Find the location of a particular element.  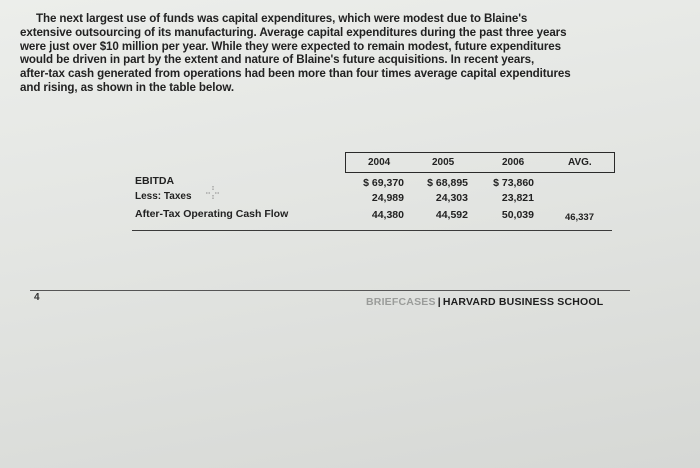

cell-taxes-2005: 24,303 is located at coordinates (451, 198).